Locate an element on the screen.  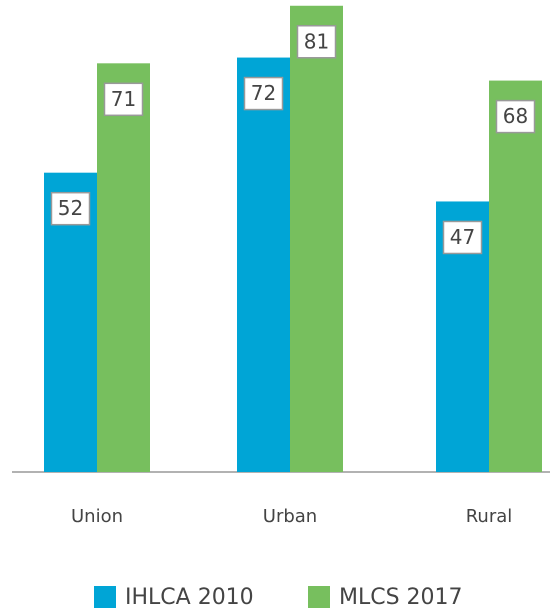
value-label: 72 is located at coordinates (263, 93).